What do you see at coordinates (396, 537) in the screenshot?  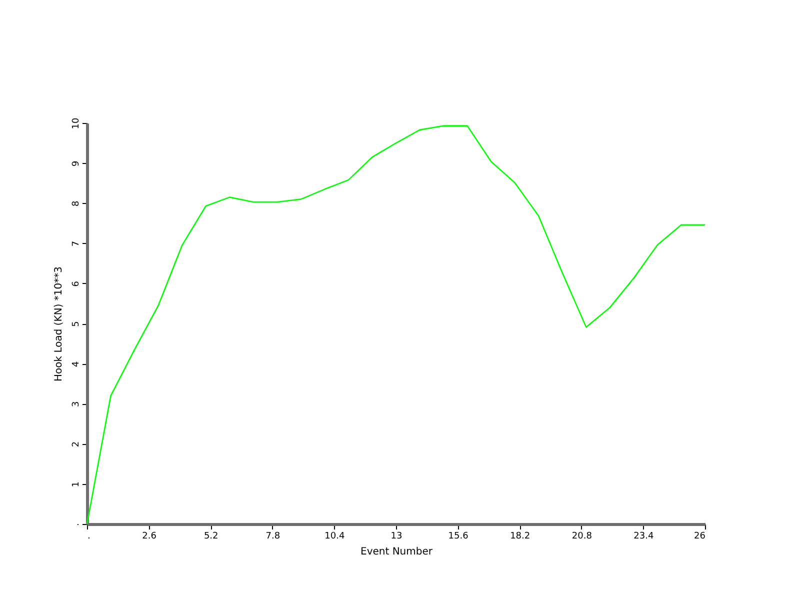 I see `x-tick-label: 13` at bounding box center [396, 537].